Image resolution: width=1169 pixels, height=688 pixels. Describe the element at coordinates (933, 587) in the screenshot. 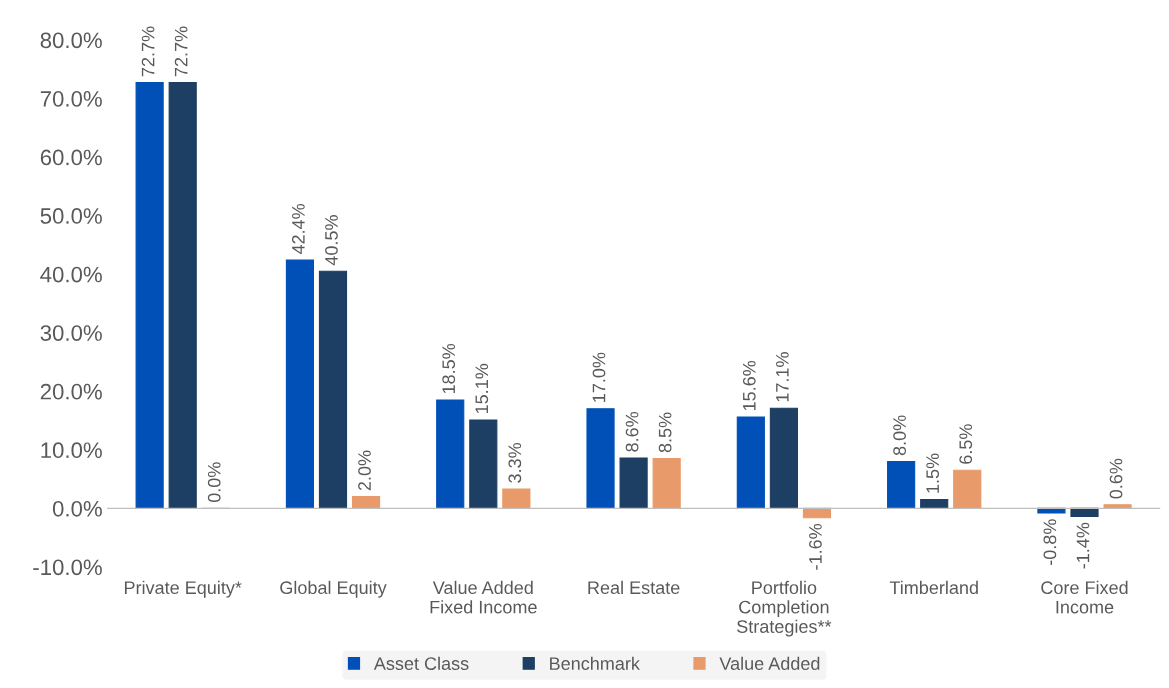

I see `x-tick-label: Timberland` at that location.